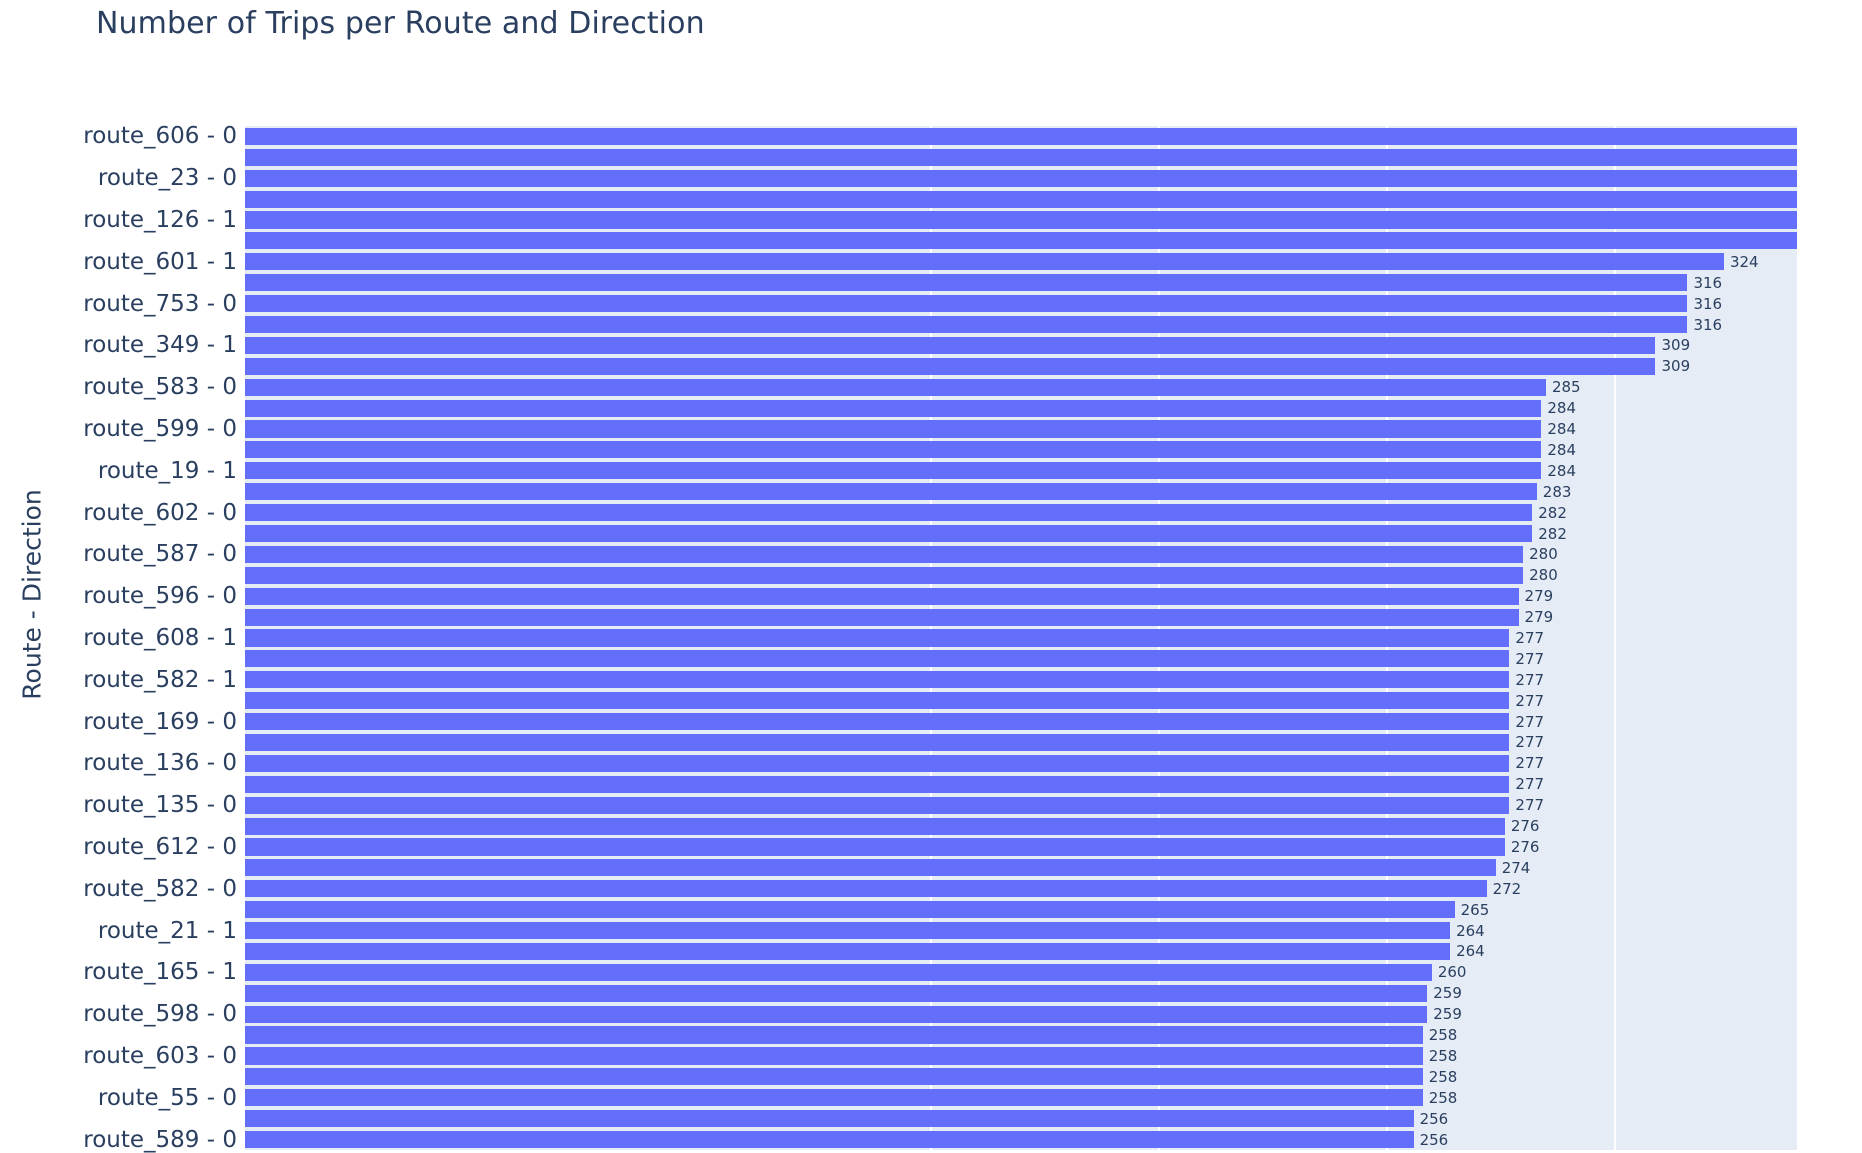 The width and height of the screenshot is (1862, 1153). I want to click on bar-row: 285, so click(1021, 387).